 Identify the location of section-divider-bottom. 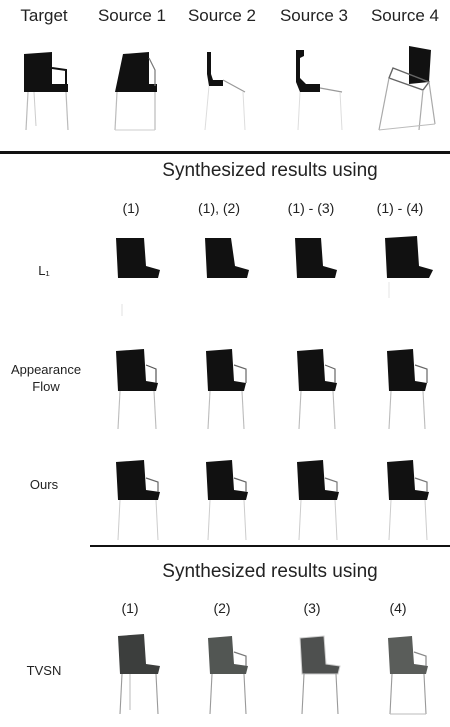
(270, 546).